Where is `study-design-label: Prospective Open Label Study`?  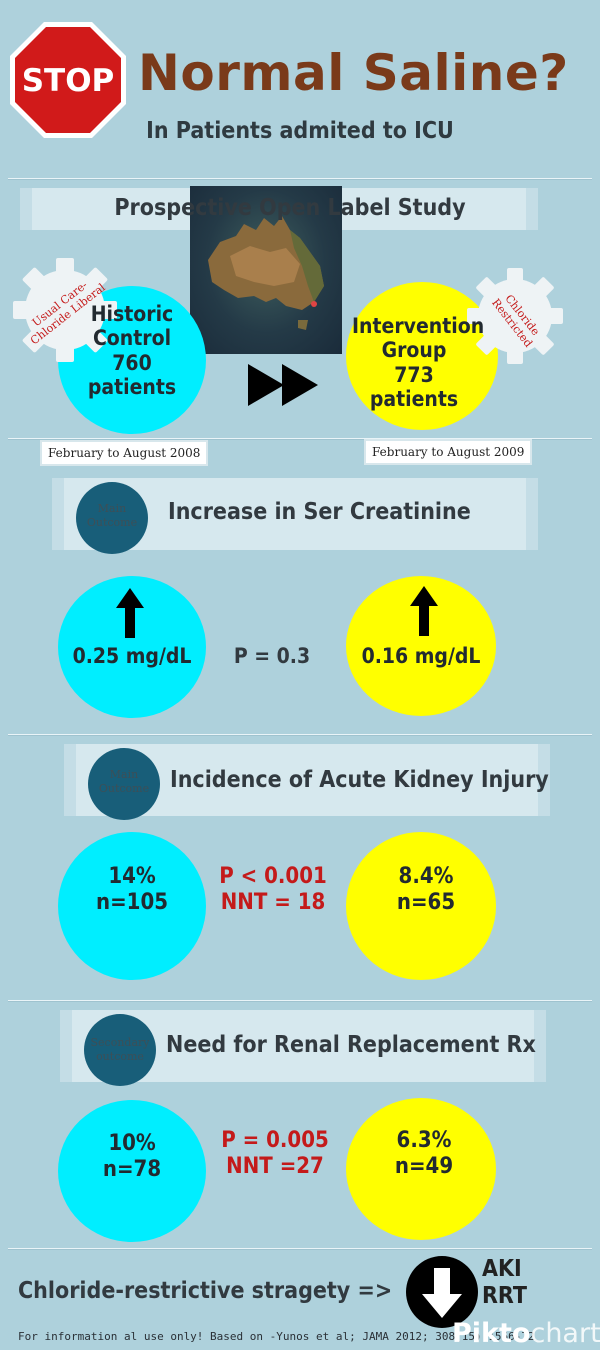
study-design-label: Prospective Open Label Study is located at coordinates (290, 208).